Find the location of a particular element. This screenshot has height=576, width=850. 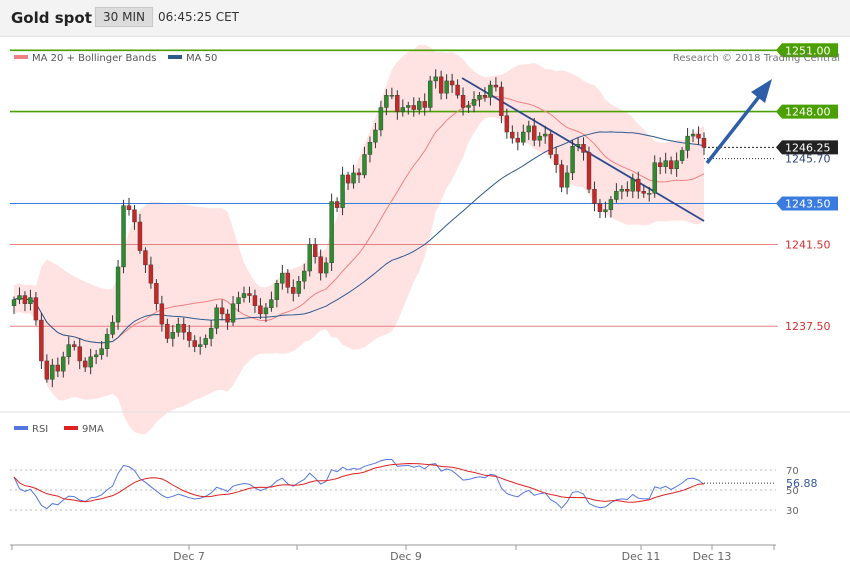

ma20-legend-swatch is located at coordinates (21, 57).